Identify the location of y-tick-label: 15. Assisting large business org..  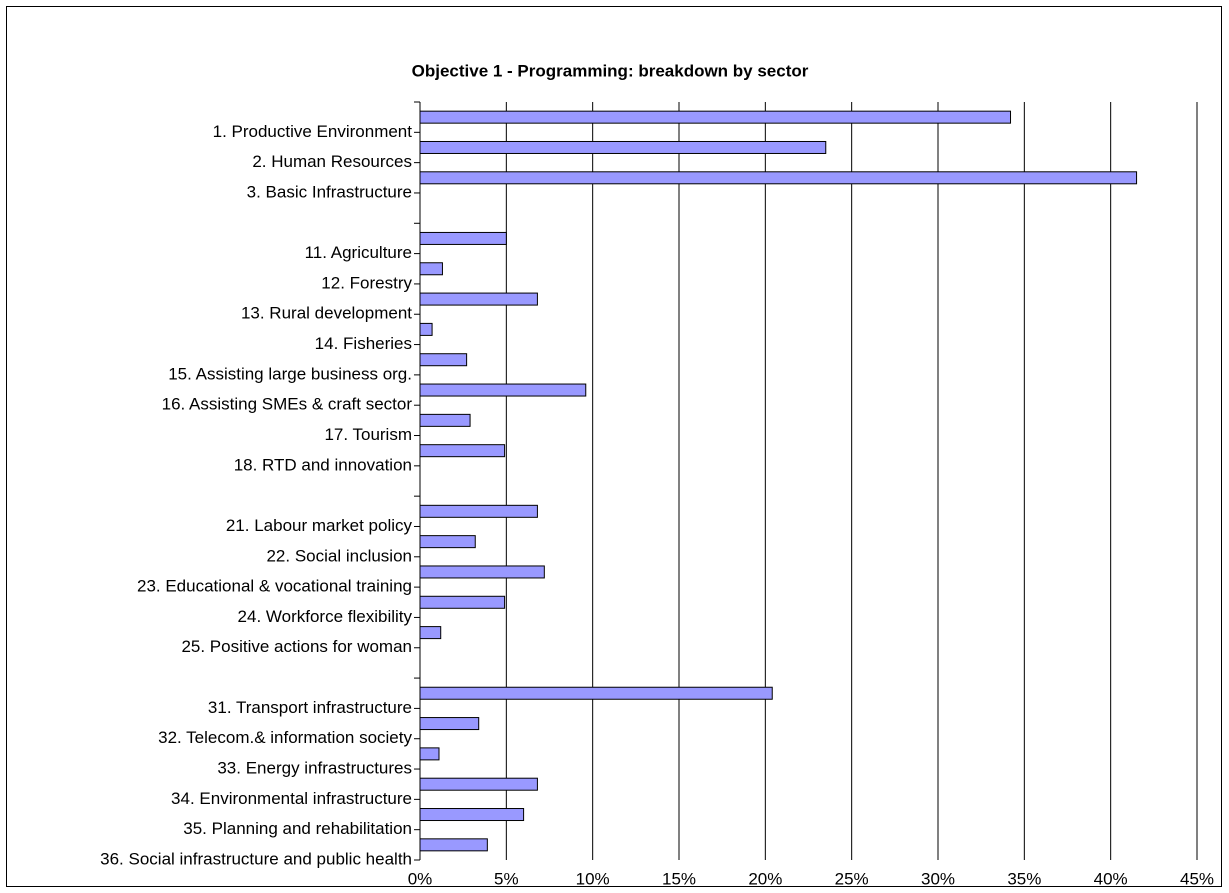
(290, 373).